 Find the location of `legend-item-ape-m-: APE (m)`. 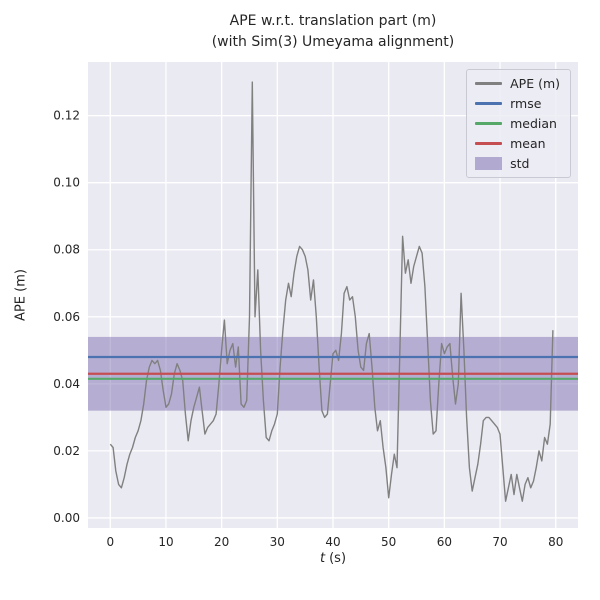

legend-item-ape-m-: APE (m) is located at coordinates (517, 83).